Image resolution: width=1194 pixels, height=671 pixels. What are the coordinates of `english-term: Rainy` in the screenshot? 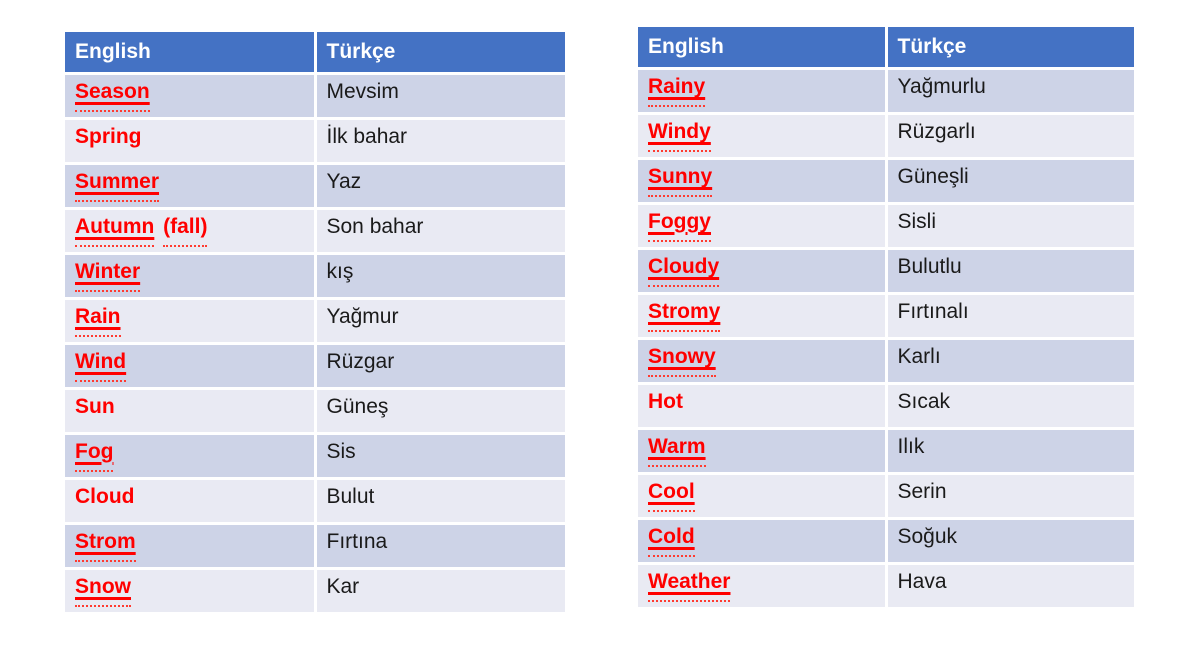 It's located at (677, 91).